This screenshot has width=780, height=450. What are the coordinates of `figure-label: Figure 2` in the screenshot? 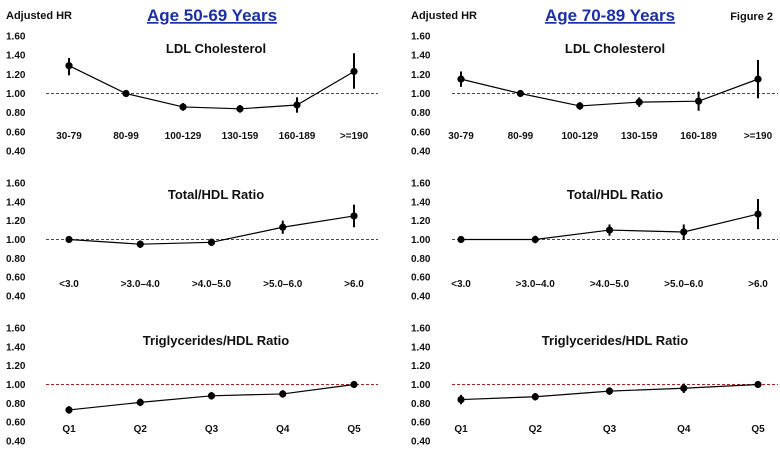 It's located at (751, 17).